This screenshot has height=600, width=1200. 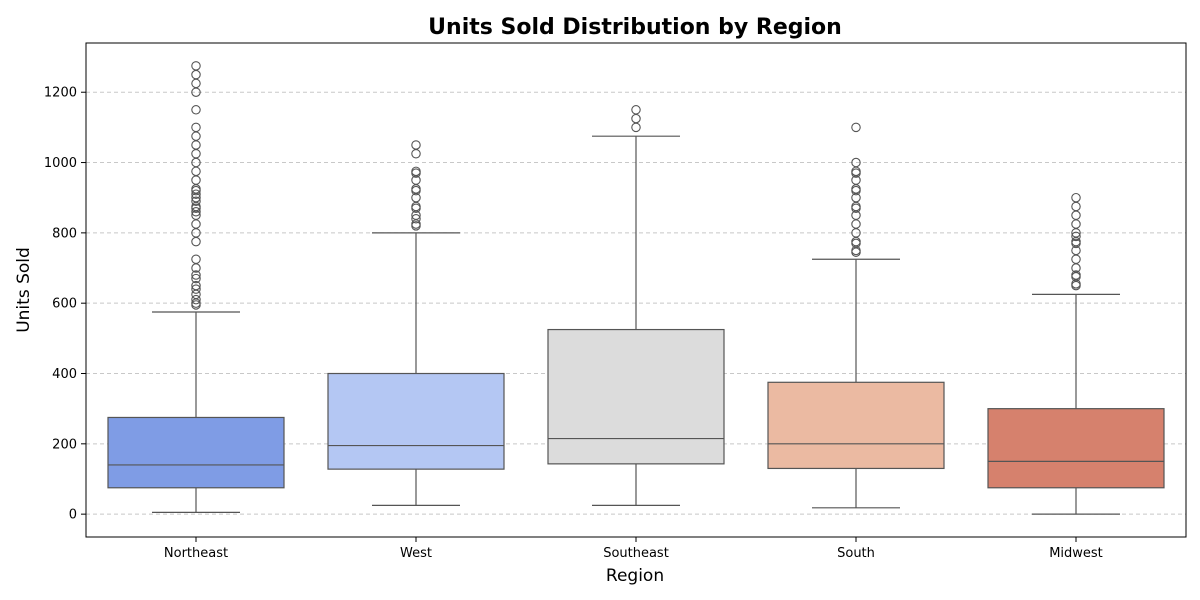 I want to click on box-group-south, so click(x=856, y=315).